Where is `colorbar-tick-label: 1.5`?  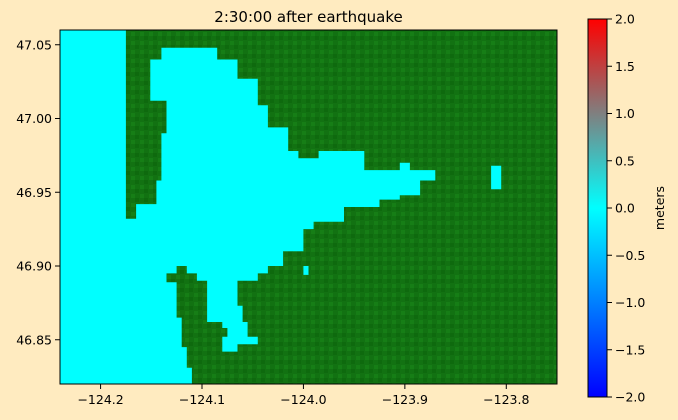 colorbar-tick-label: 1.5 is located at coordinates (625, 66).